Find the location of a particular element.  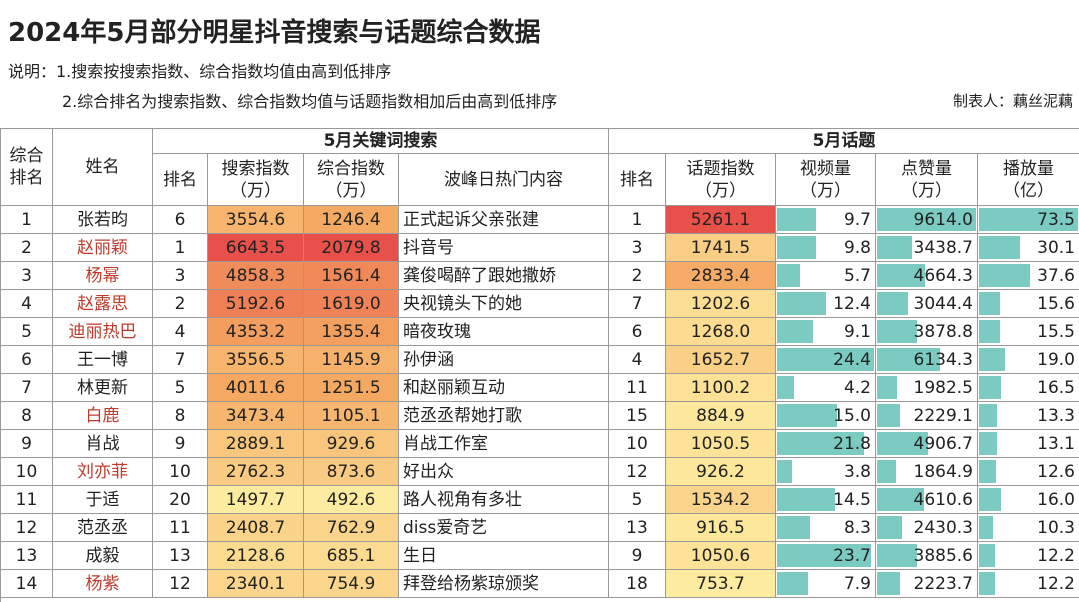

header-cell: 视频量（万） is located at coordinates (826, 180).